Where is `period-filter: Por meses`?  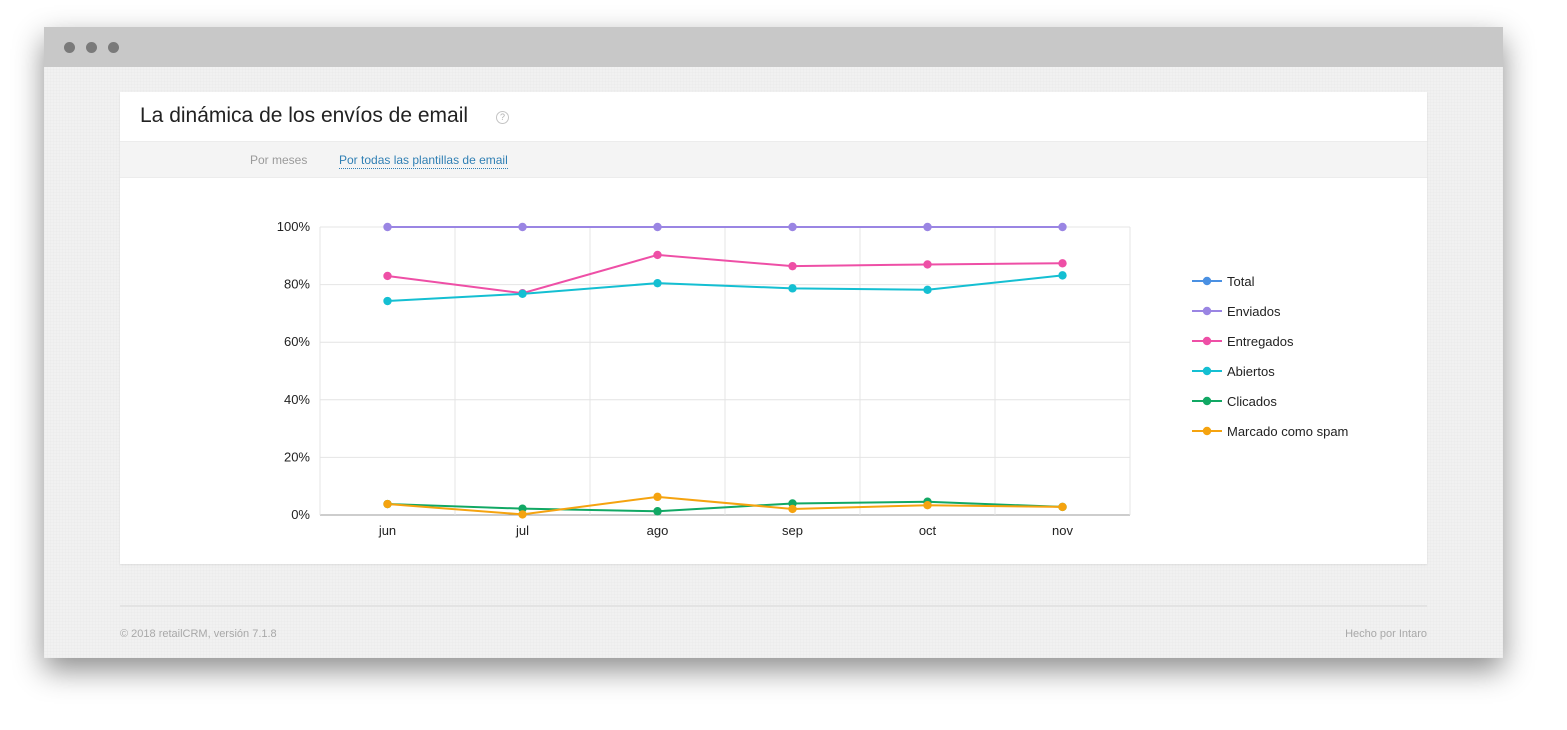 period-filter: Por meses is located at coordinates (279, 160).